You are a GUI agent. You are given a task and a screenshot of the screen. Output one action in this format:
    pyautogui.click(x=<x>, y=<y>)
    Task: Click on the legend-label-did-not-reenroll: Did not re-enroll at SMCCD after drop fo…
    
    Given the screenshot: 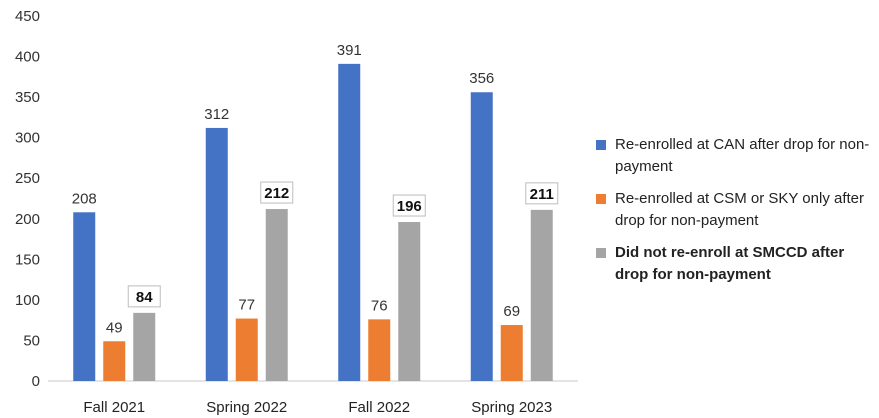 What is the action you would take?
    pyautogui.click(x=730, y=263)
    